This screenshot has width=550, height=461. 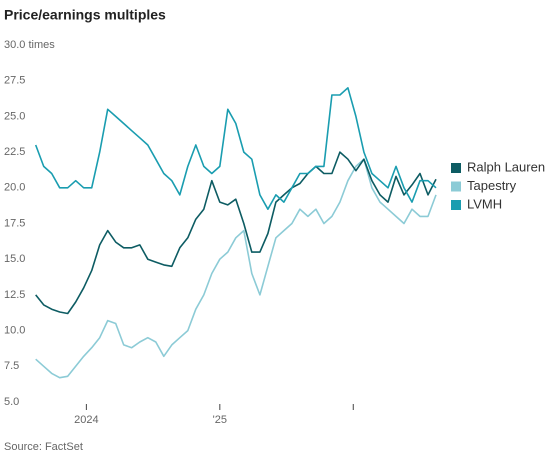 What do you see at coordinates (11, 402) in the screenshot?
I see `y-tick-label: 5.0` at bounding box center [11, 402].